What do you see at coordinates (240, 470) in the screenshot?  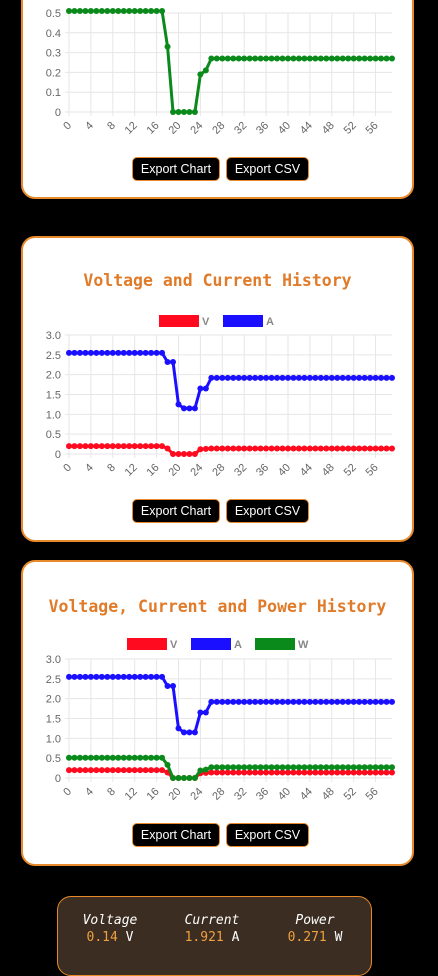 I see `x-tick-label: 32` at bounding box center [240, 470].